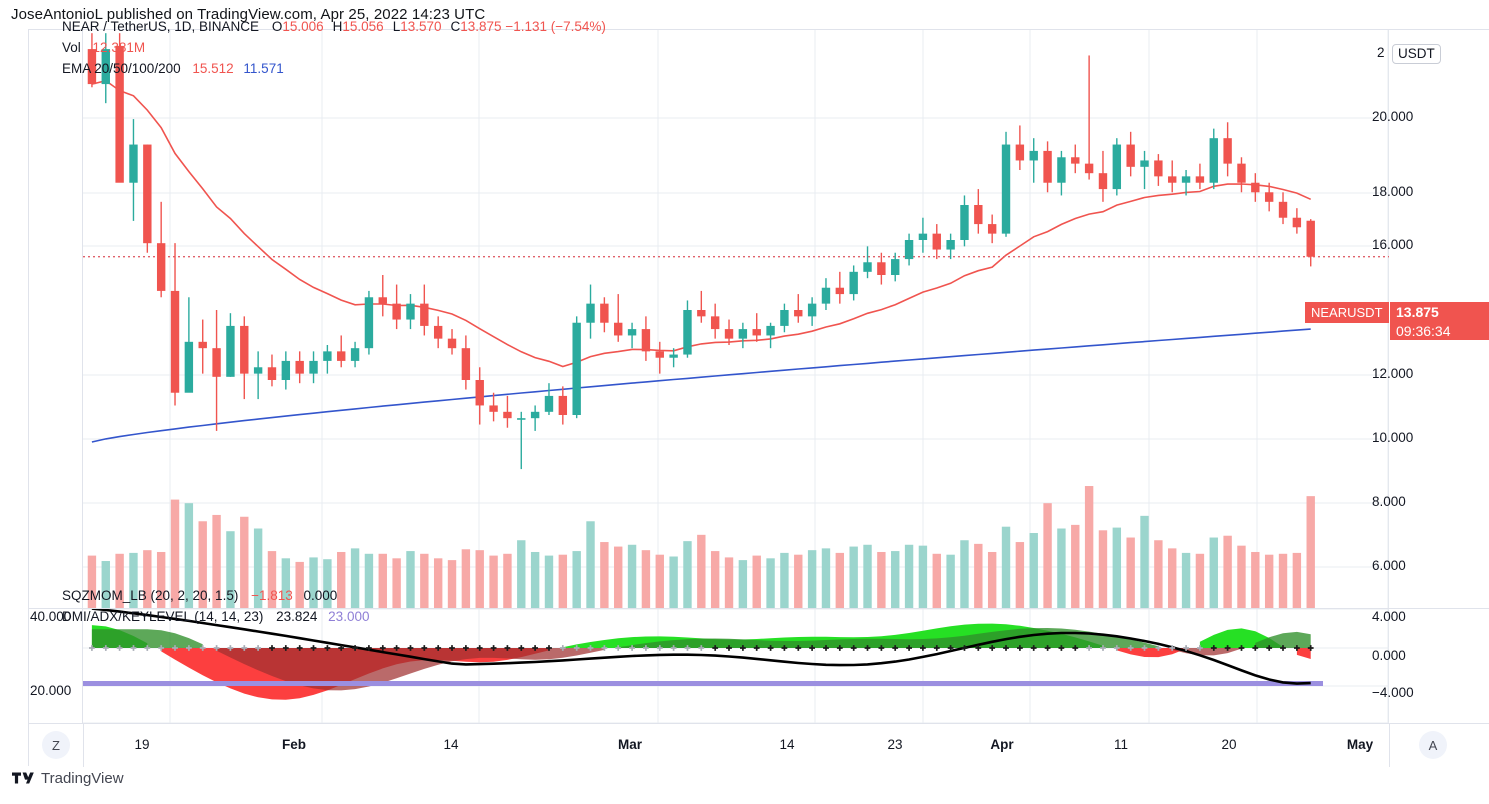  Describe the element at coordinates (277, 26) in the screenshot. I see `legend-ohlc-label: O` at that location.